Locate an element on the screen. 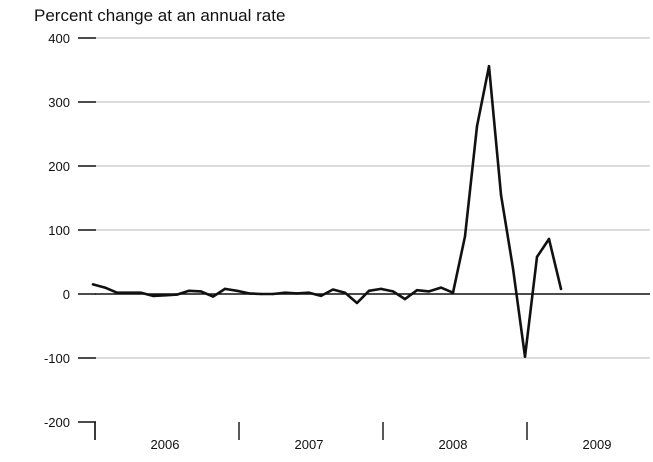 This screenshot has height=462, width=653. y-tick-label-0: 0 is located at coordinates (66, 294).